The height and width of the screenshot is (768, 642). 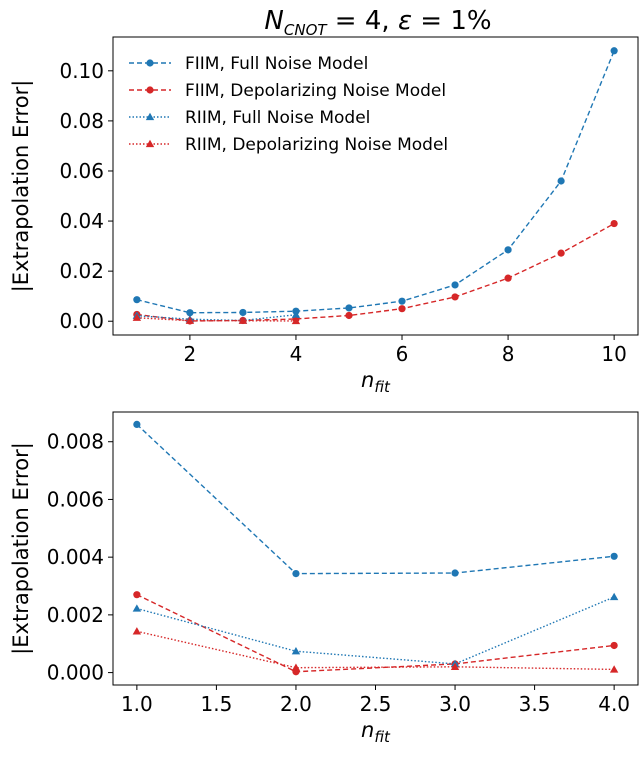 I want to click on bottom-xtick-label: 2.5, so click(x=376, y=704).